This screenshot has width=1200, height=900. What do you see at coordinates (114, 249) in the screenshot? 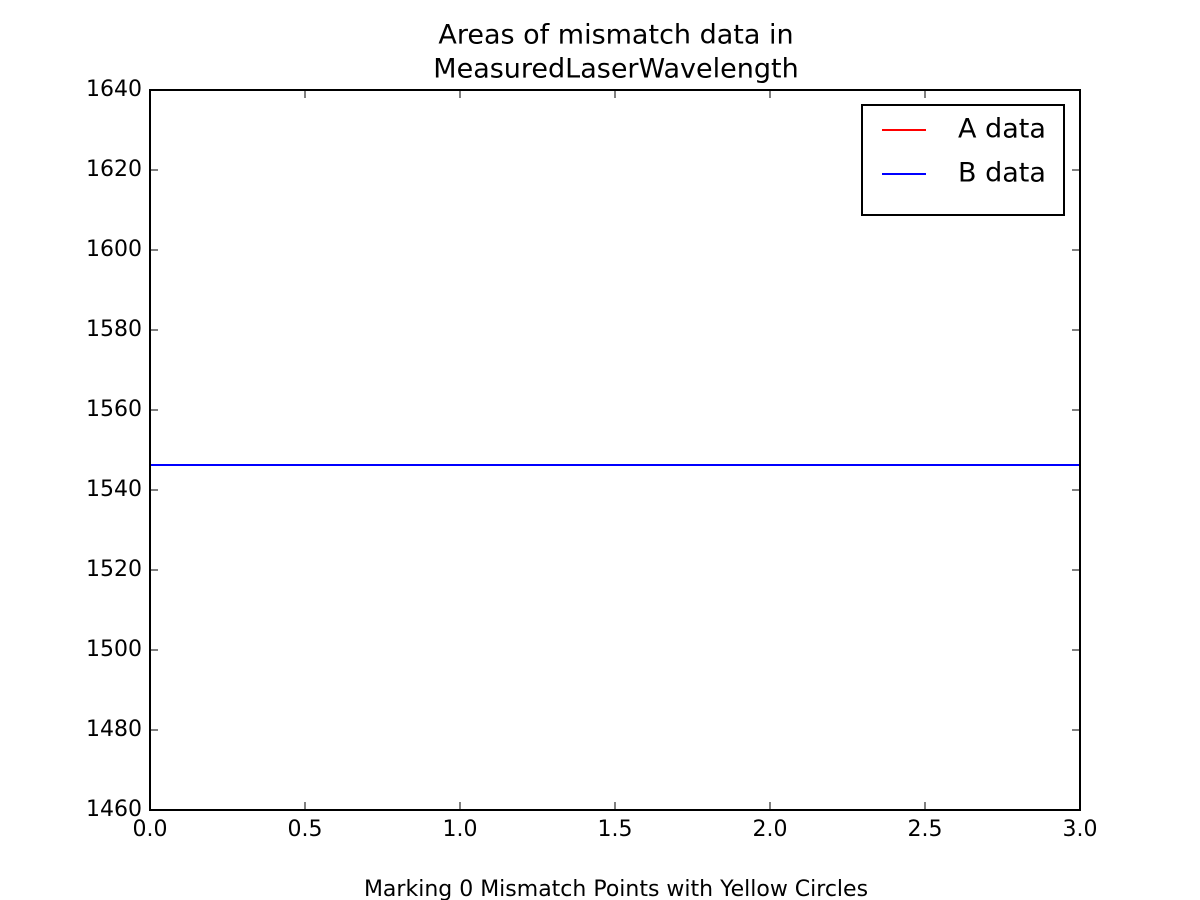
I see `y-tick-label: 1600` at bounding box center [114, 249].